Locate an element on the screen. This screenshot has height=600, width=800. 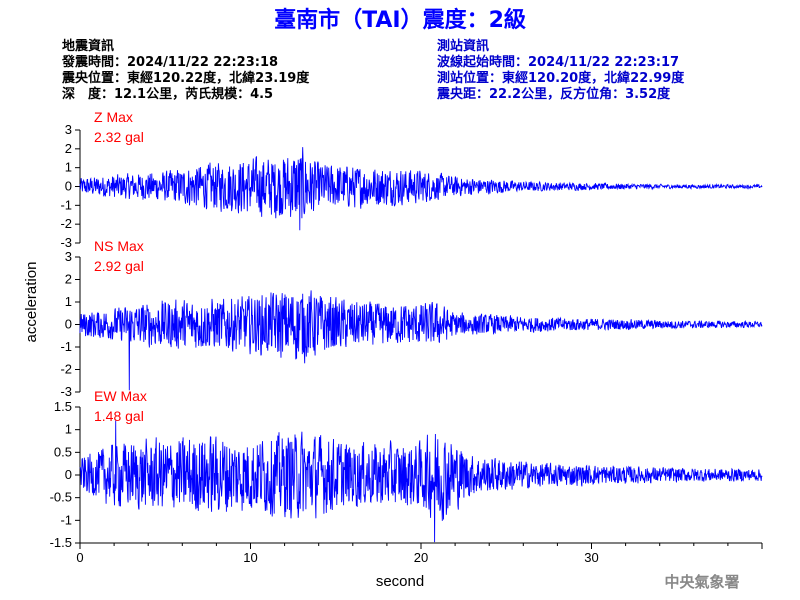
x-tick-label: 10 is located at coordinates (250, 557).